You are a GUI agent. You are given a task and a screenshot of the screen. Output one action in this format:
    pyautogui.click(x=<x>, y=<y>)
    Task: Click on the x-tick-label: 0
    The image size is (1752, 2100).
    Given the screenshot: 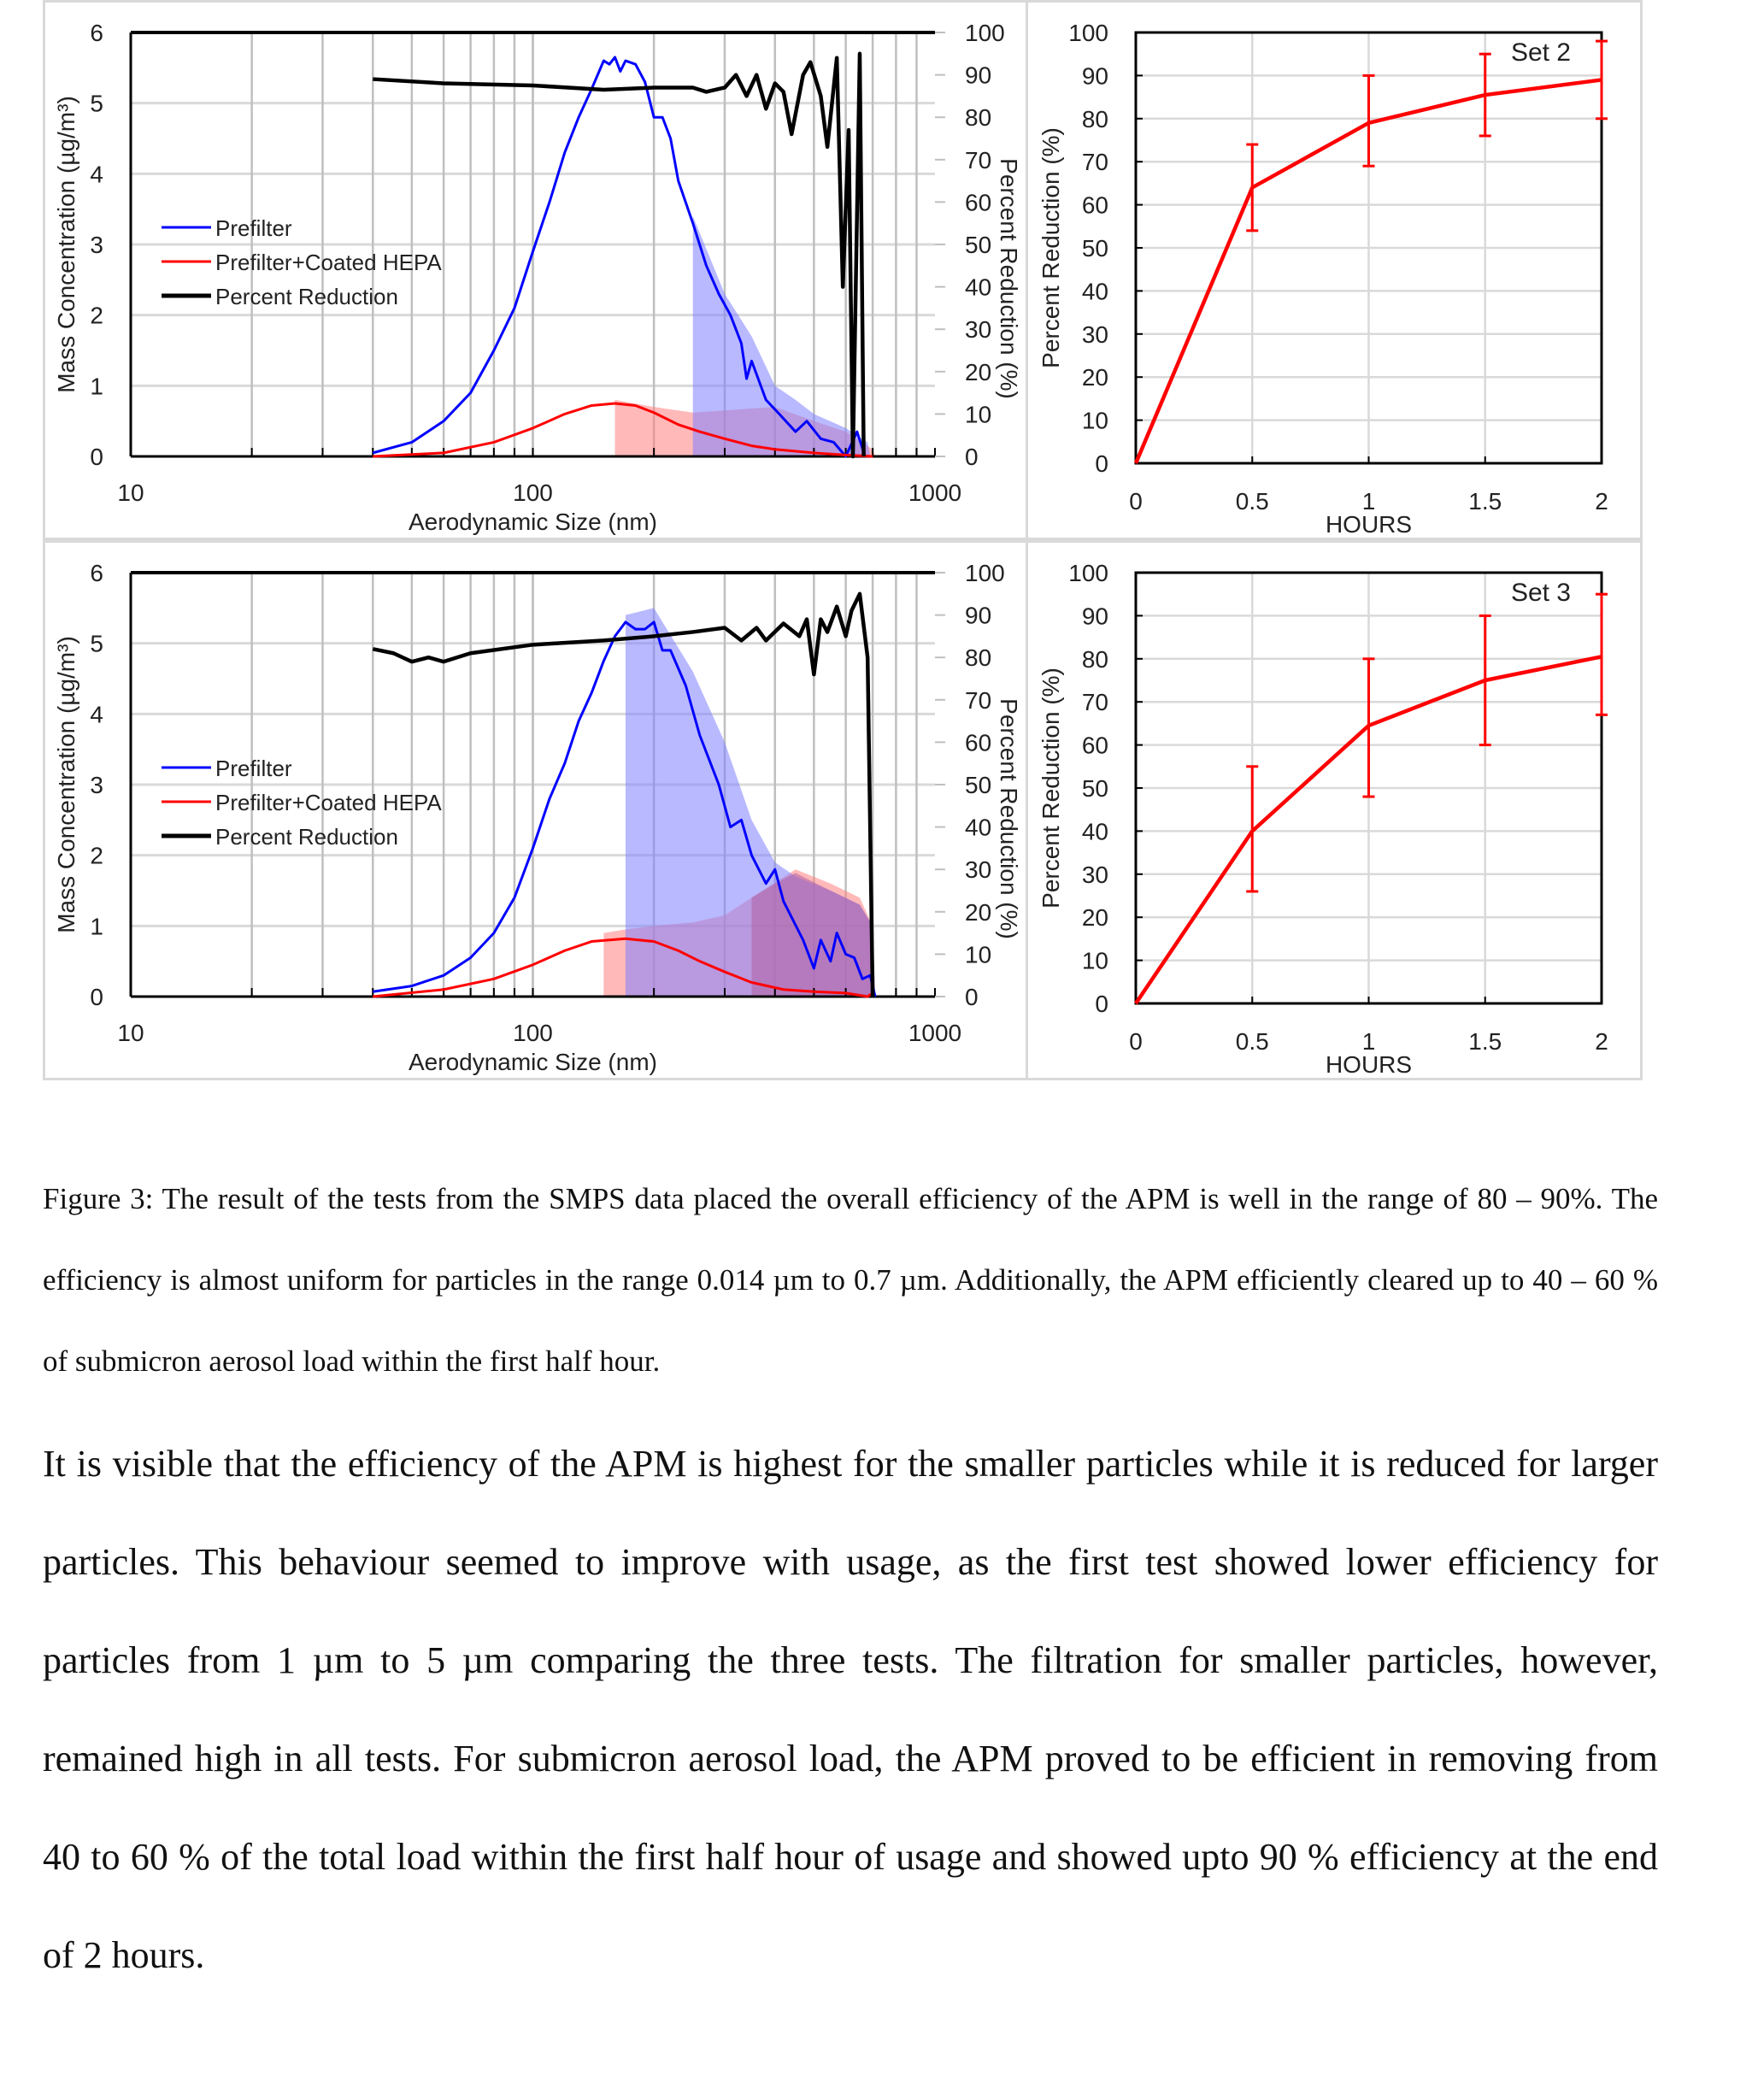 What is the action you would take?
    pyautogui.click(x=1136, y=1041)
    